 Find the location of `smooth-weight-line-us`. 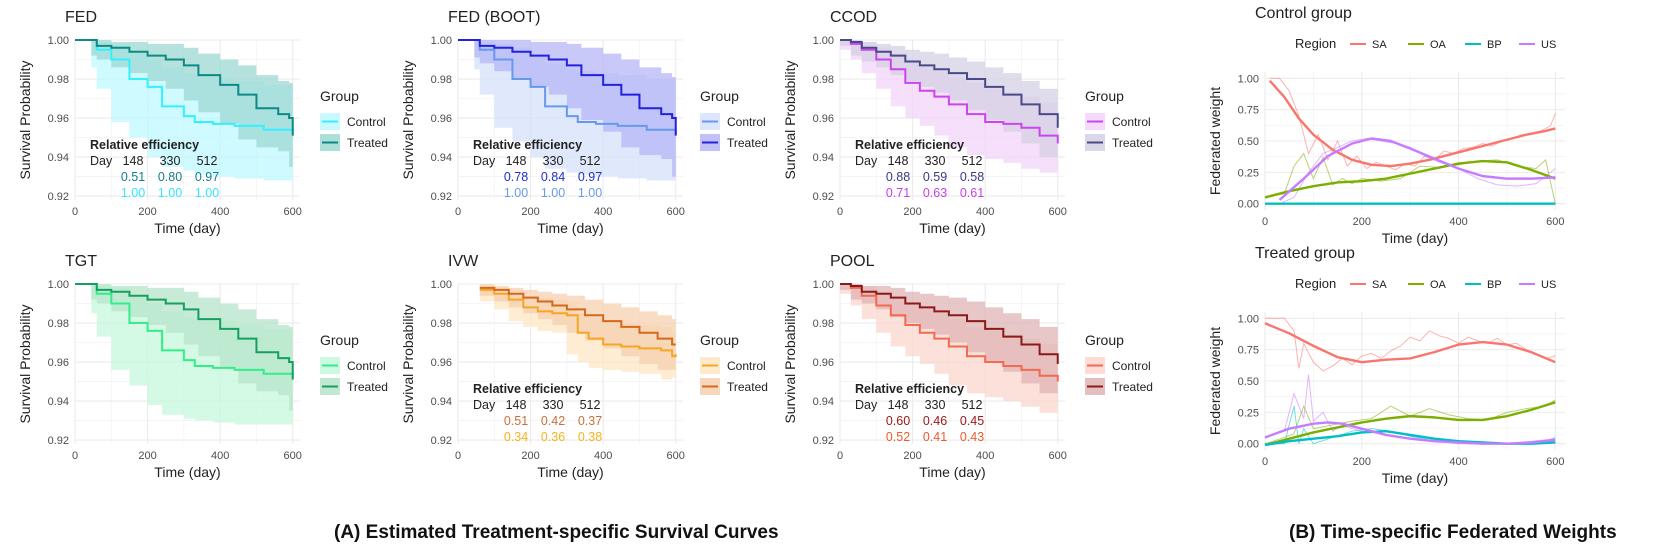

smooth-weight-line-us is located at coordinates (1417, 169).